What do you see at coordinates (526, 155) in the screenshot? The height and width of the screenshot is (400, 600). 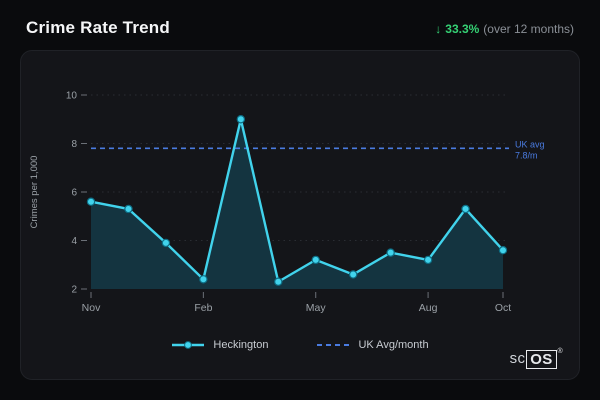 I see `uk-avg-label-line2: 7.8/m` at bounding box center [526, 155].